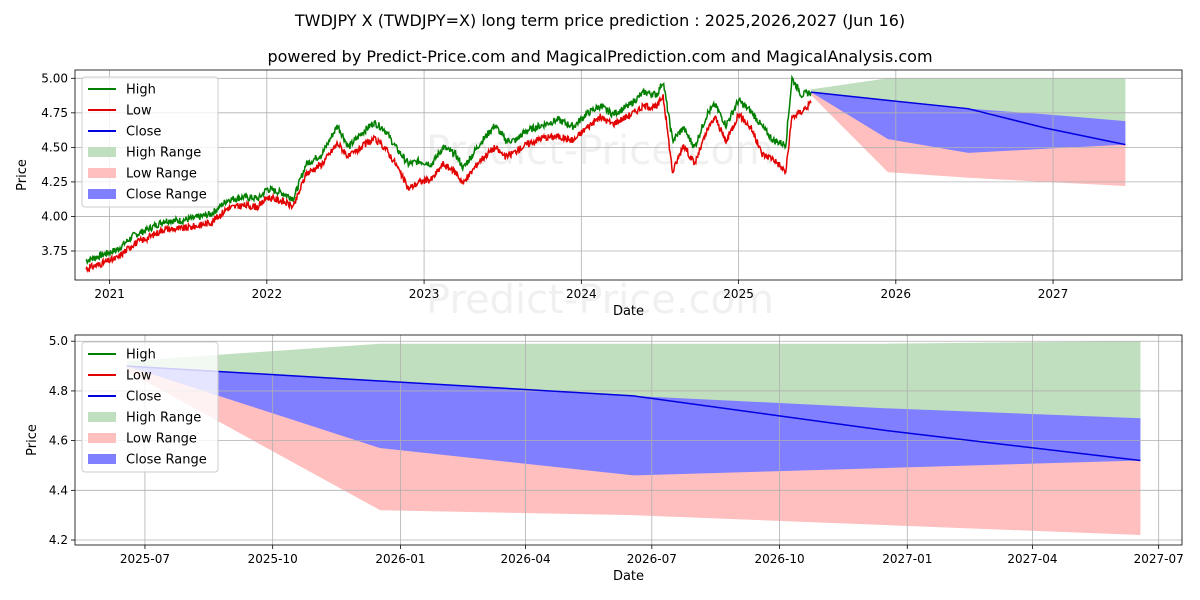  What do you see at coordinates (54, 113) in the screenshot?
I see `y-tick-label: 4.75` at bounding box center [54, 113].